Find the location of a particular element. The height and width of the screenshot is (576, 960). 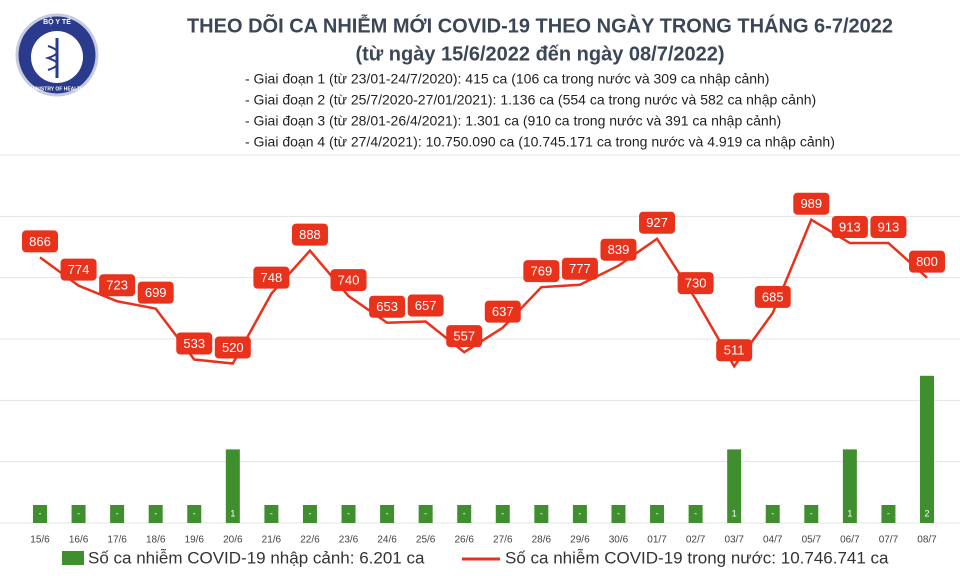

value-label: 989 is located at coordinates (811, 203).